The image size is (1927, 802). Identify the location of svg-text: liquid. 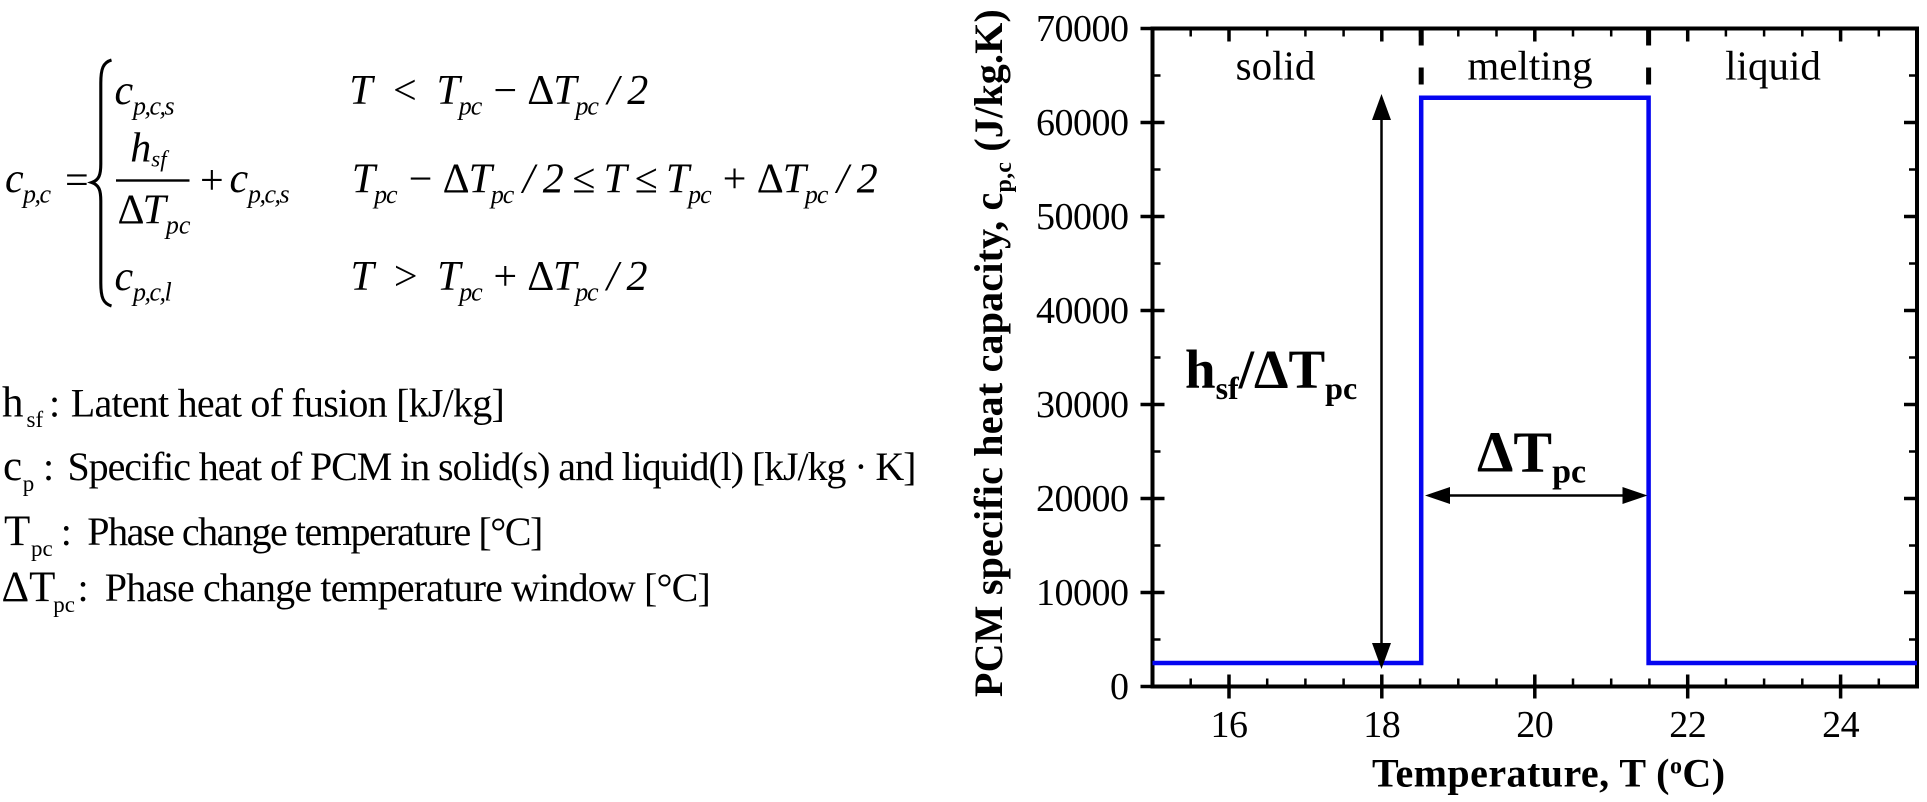
(1773, 66).